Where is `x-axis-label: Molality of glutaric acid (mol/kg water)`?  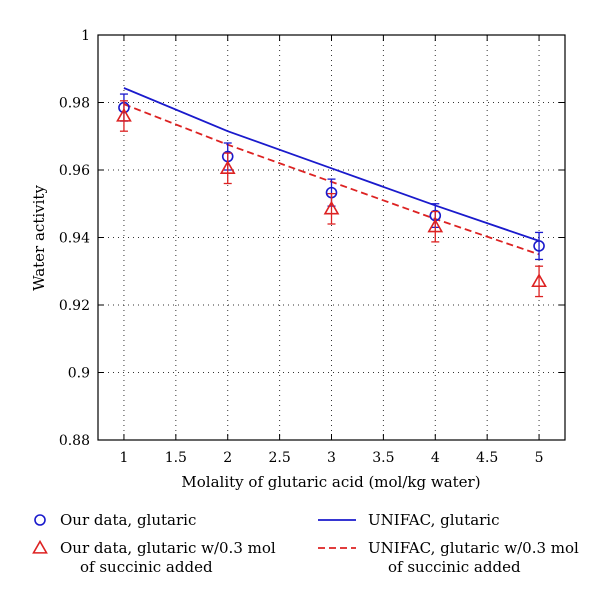
x-axis-label: Molality of glutaric acid (mol/kg water) is located at coordinates (330, 482).